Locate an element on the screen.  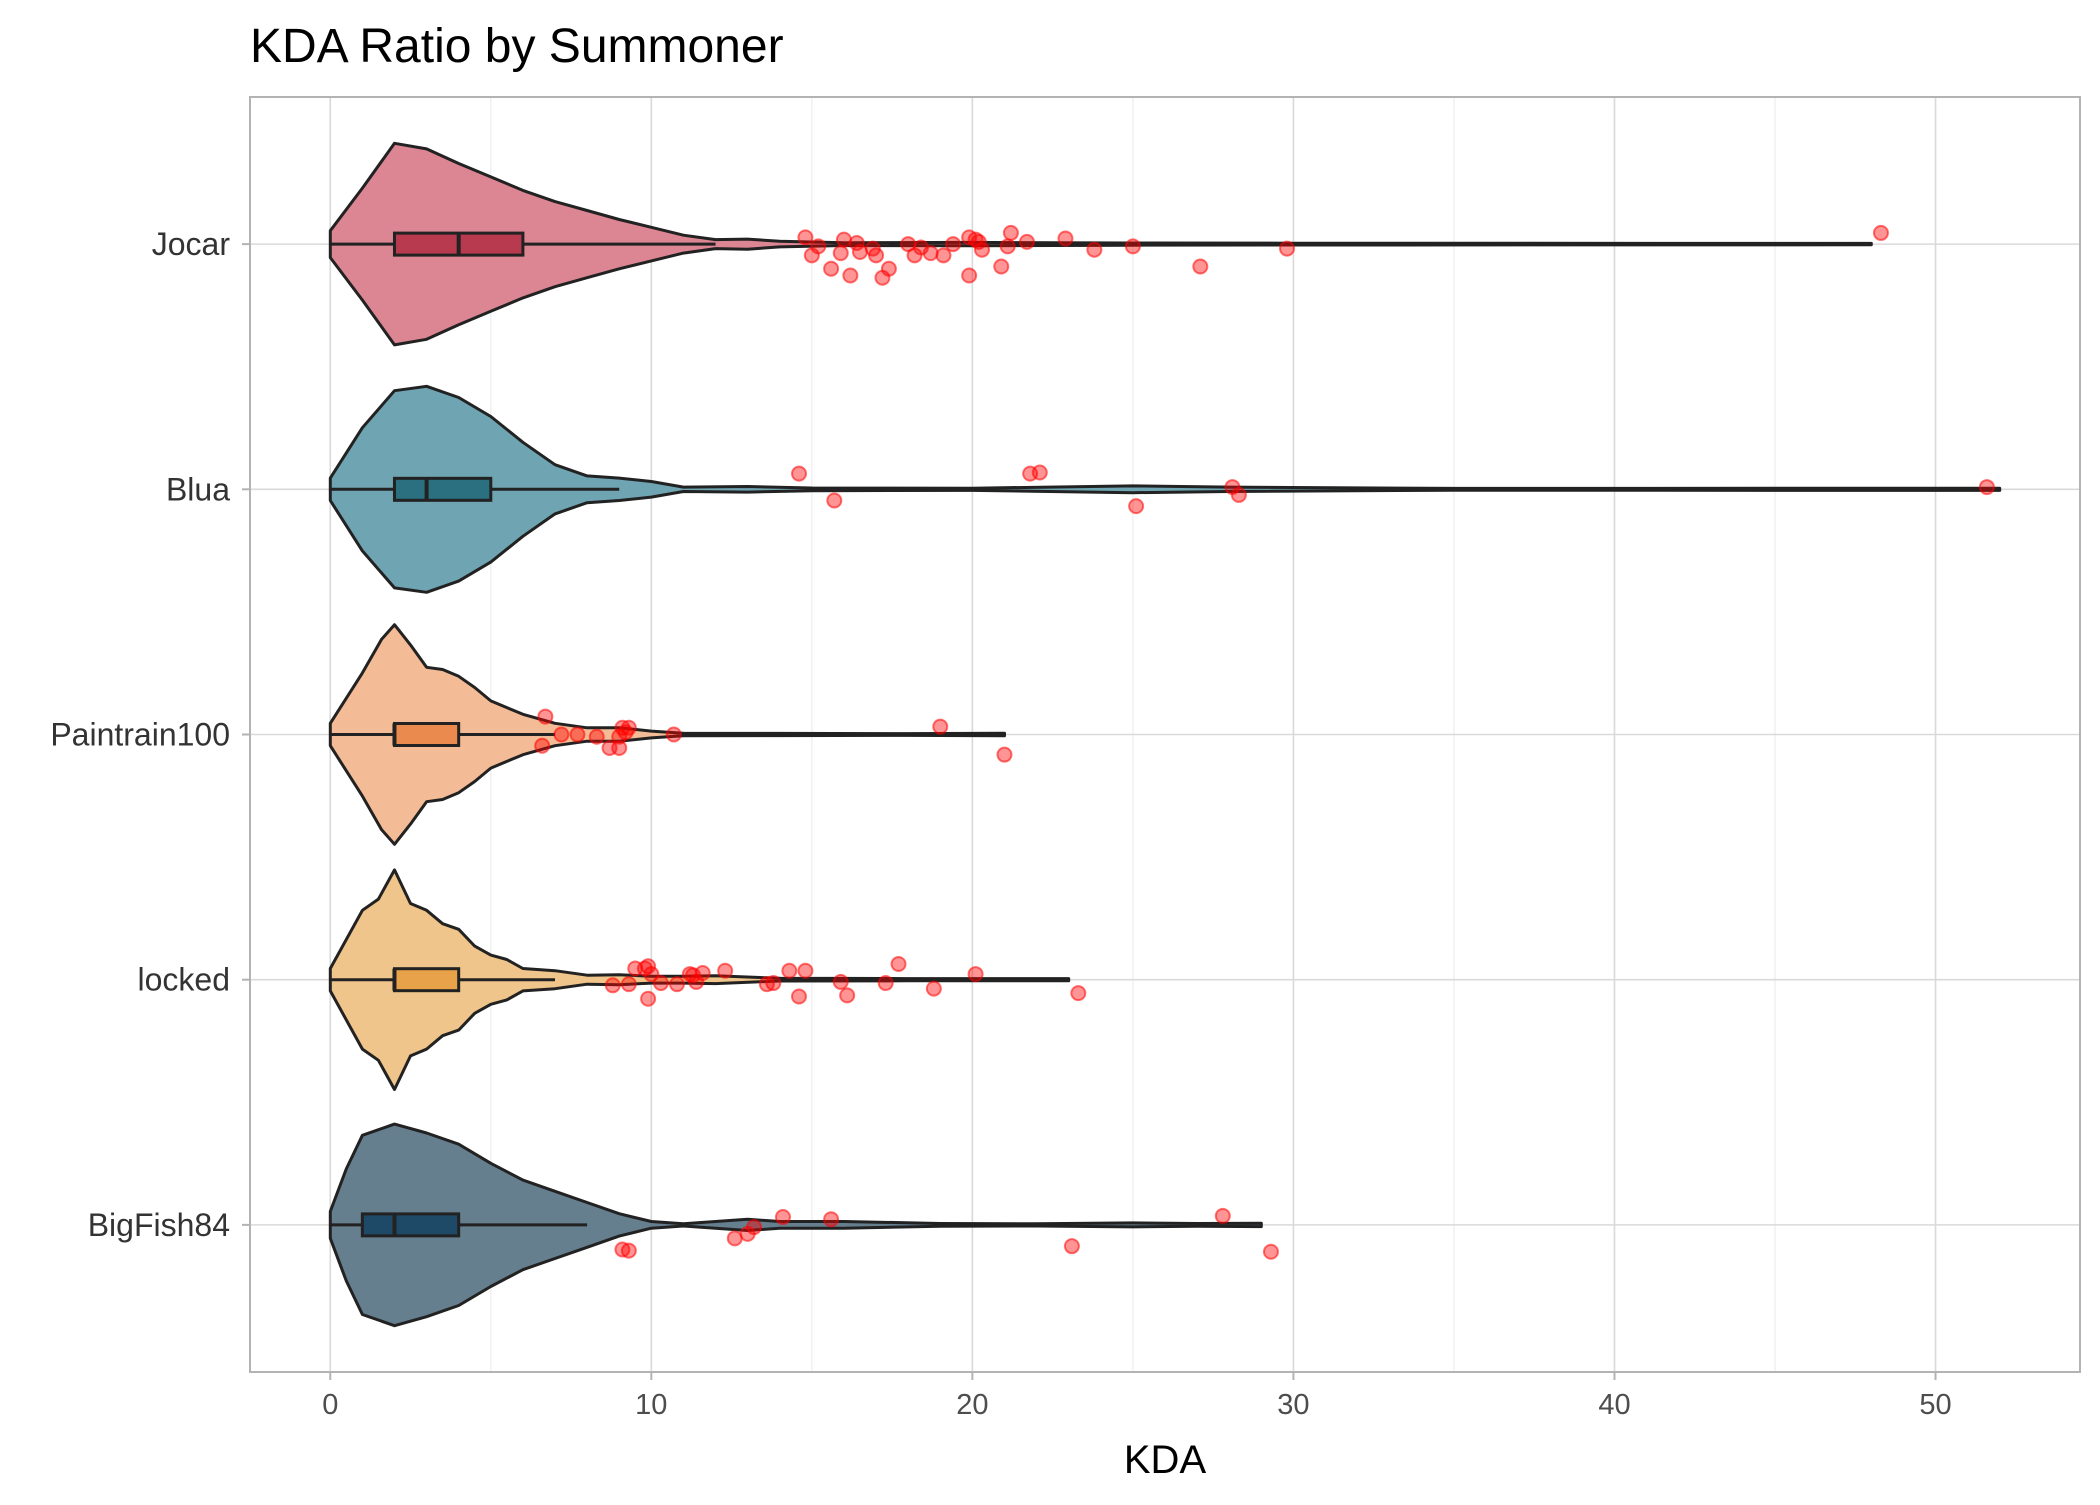
violin-jocar is located at coordinates (1100, 244).